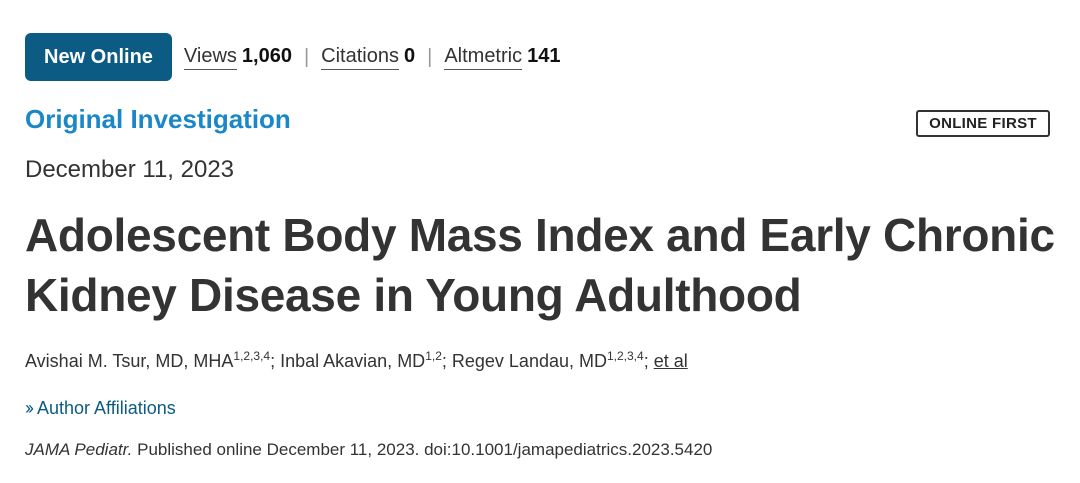 The height and width of the screenshot is (483, 1080). I want to click on views-value: 1,060, so click(266, 55).